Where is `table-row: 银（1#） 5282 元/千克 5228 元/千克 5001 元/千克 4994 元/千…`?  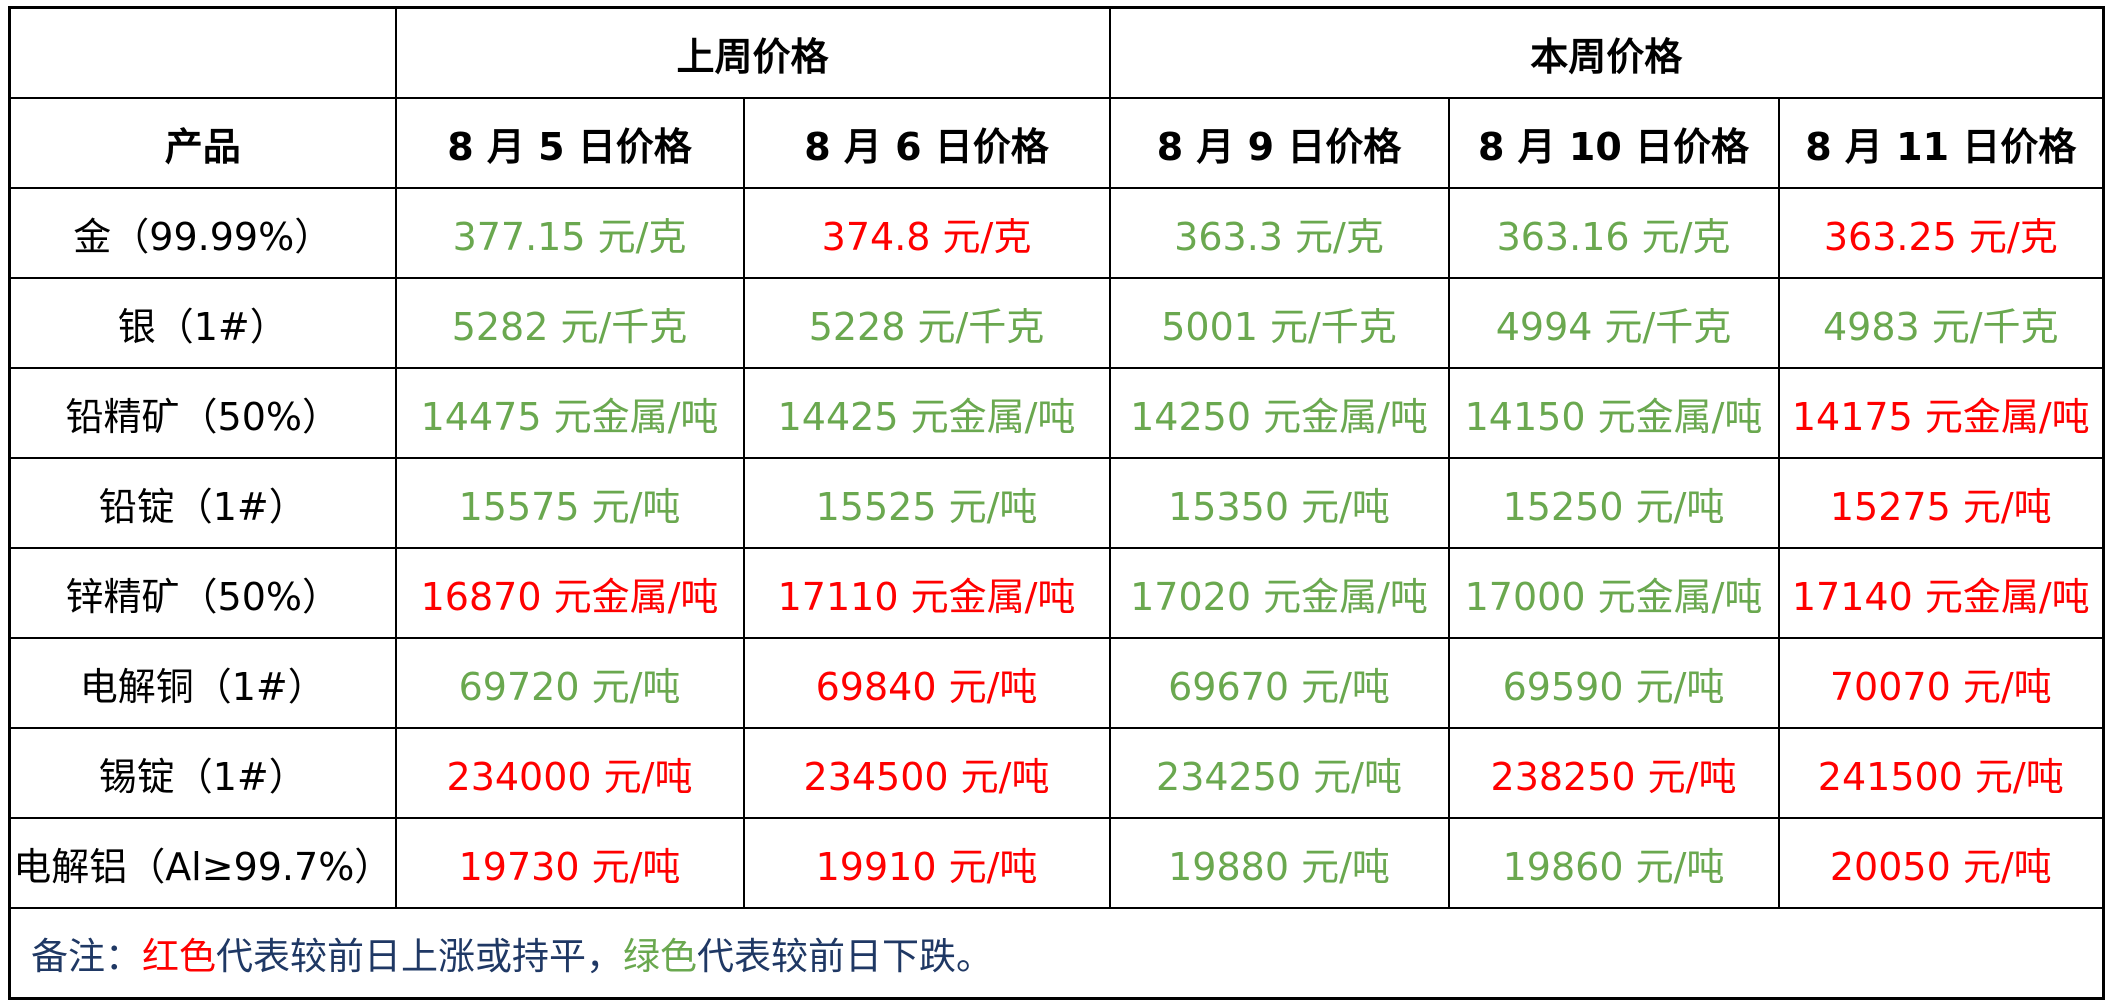 table-row: 银（1#） 5282 元/千克 5228 元/千克 5001 元/千克 4994 元/千… is located at coordinates (1056, 323).